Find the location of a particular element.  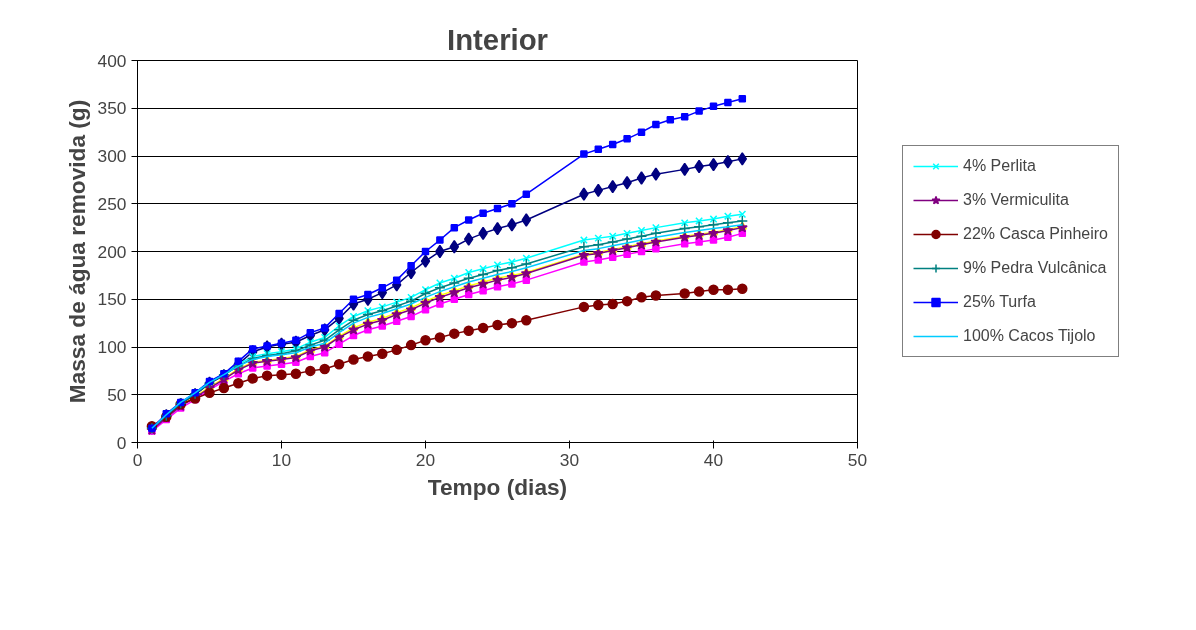

legend-label: 4% Perlita is located at coordinates (999, 166).